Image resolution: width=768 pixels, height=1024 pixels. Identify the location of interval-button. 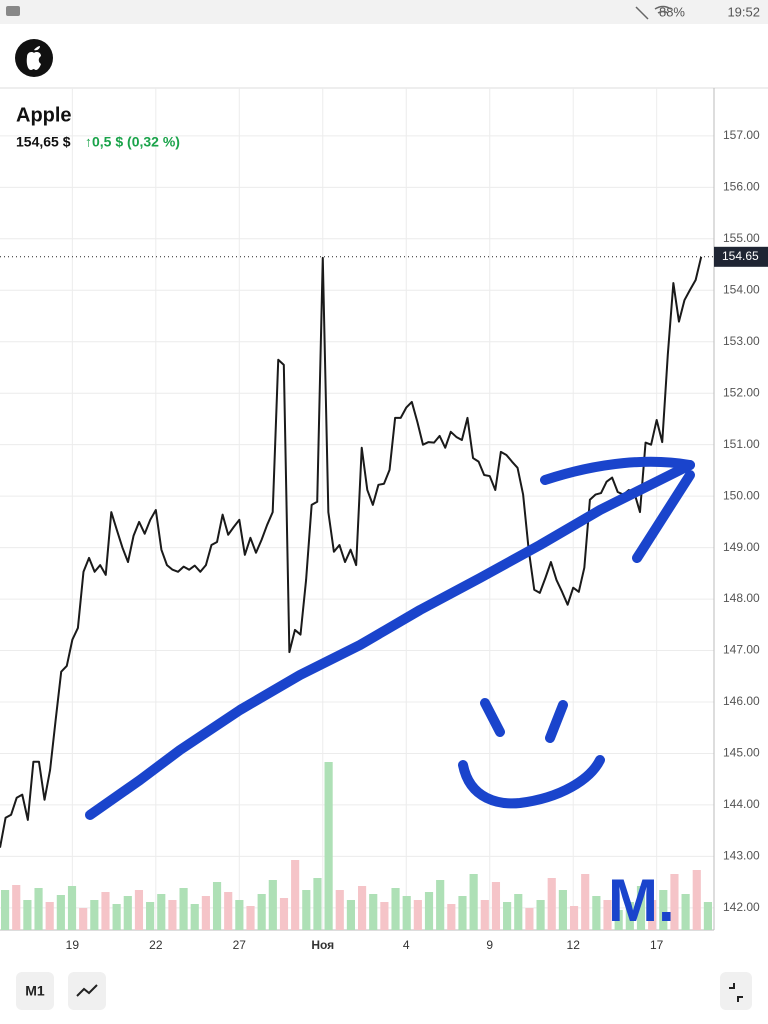
(35, 991).